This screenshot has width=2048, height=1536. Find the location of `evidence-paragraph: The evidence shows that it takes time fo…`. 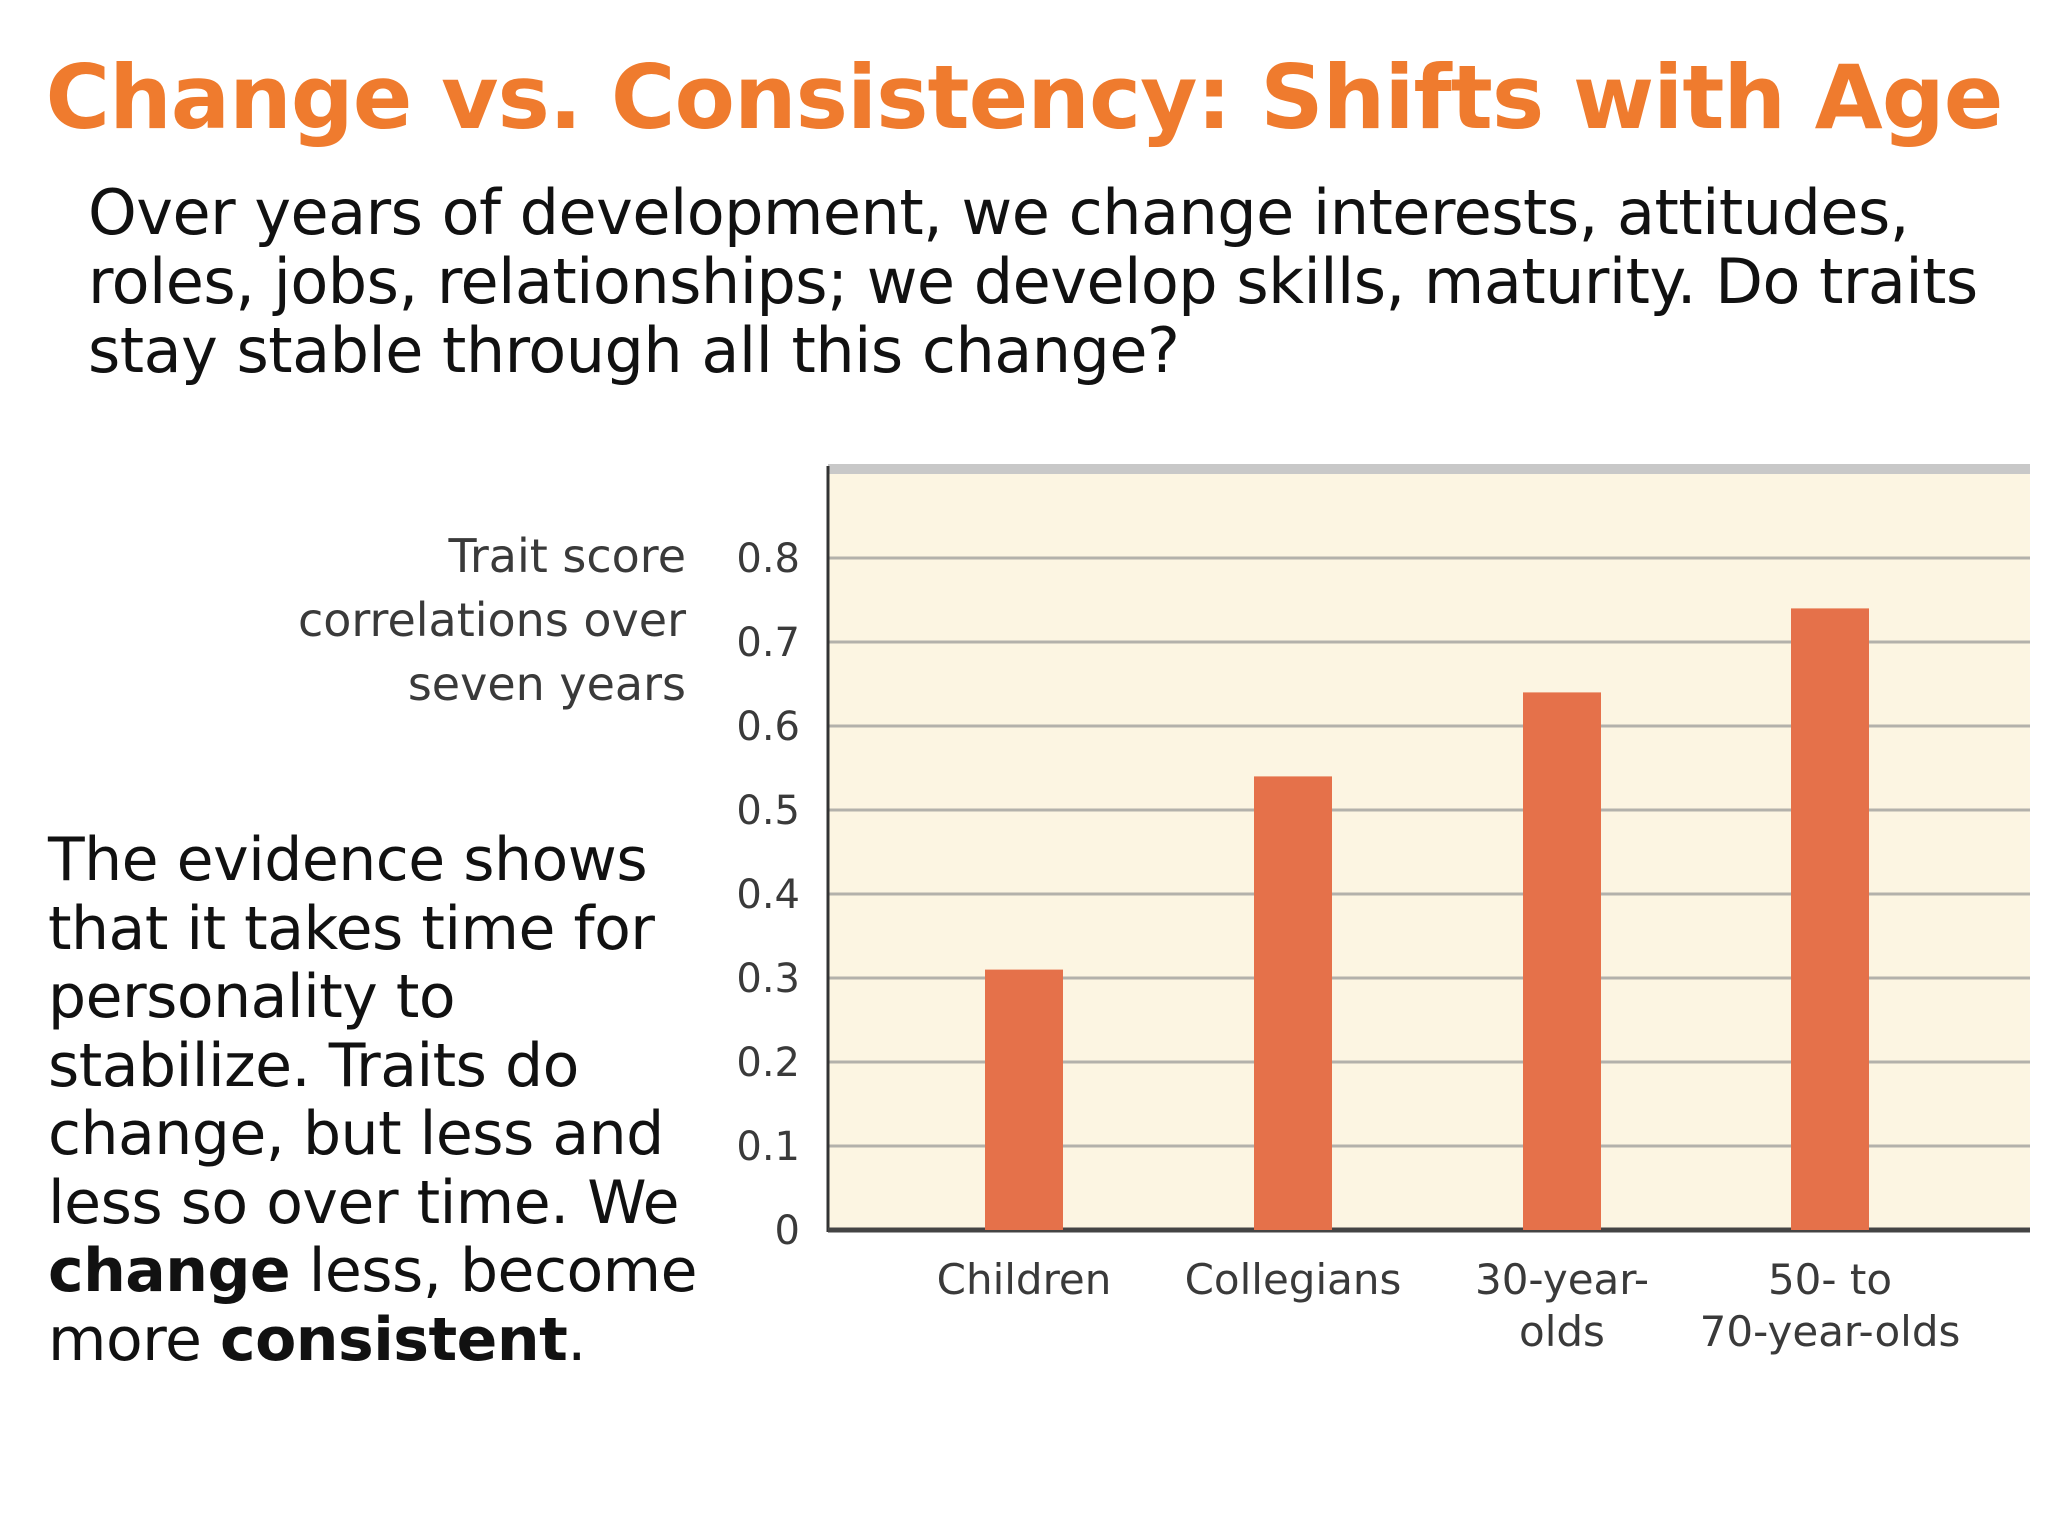

evidence-paragraph: The evidence shows that it takes time fo… is located at coordinates (378, 1100).